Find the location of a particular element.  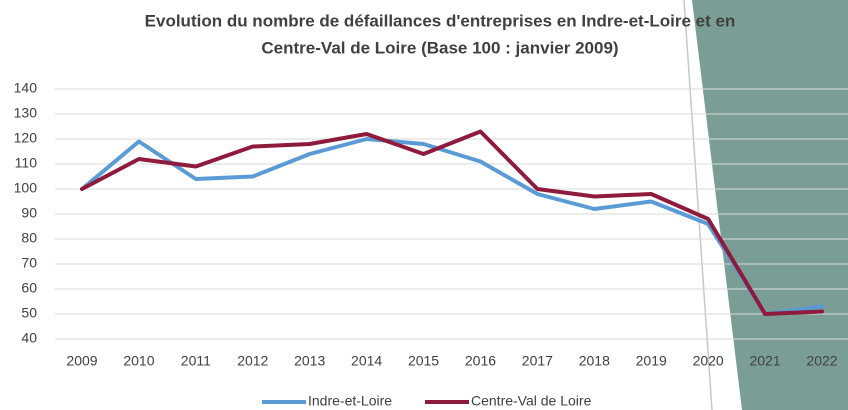

legend-label: Indre-et-Loire is located at coordinates (350, 401).